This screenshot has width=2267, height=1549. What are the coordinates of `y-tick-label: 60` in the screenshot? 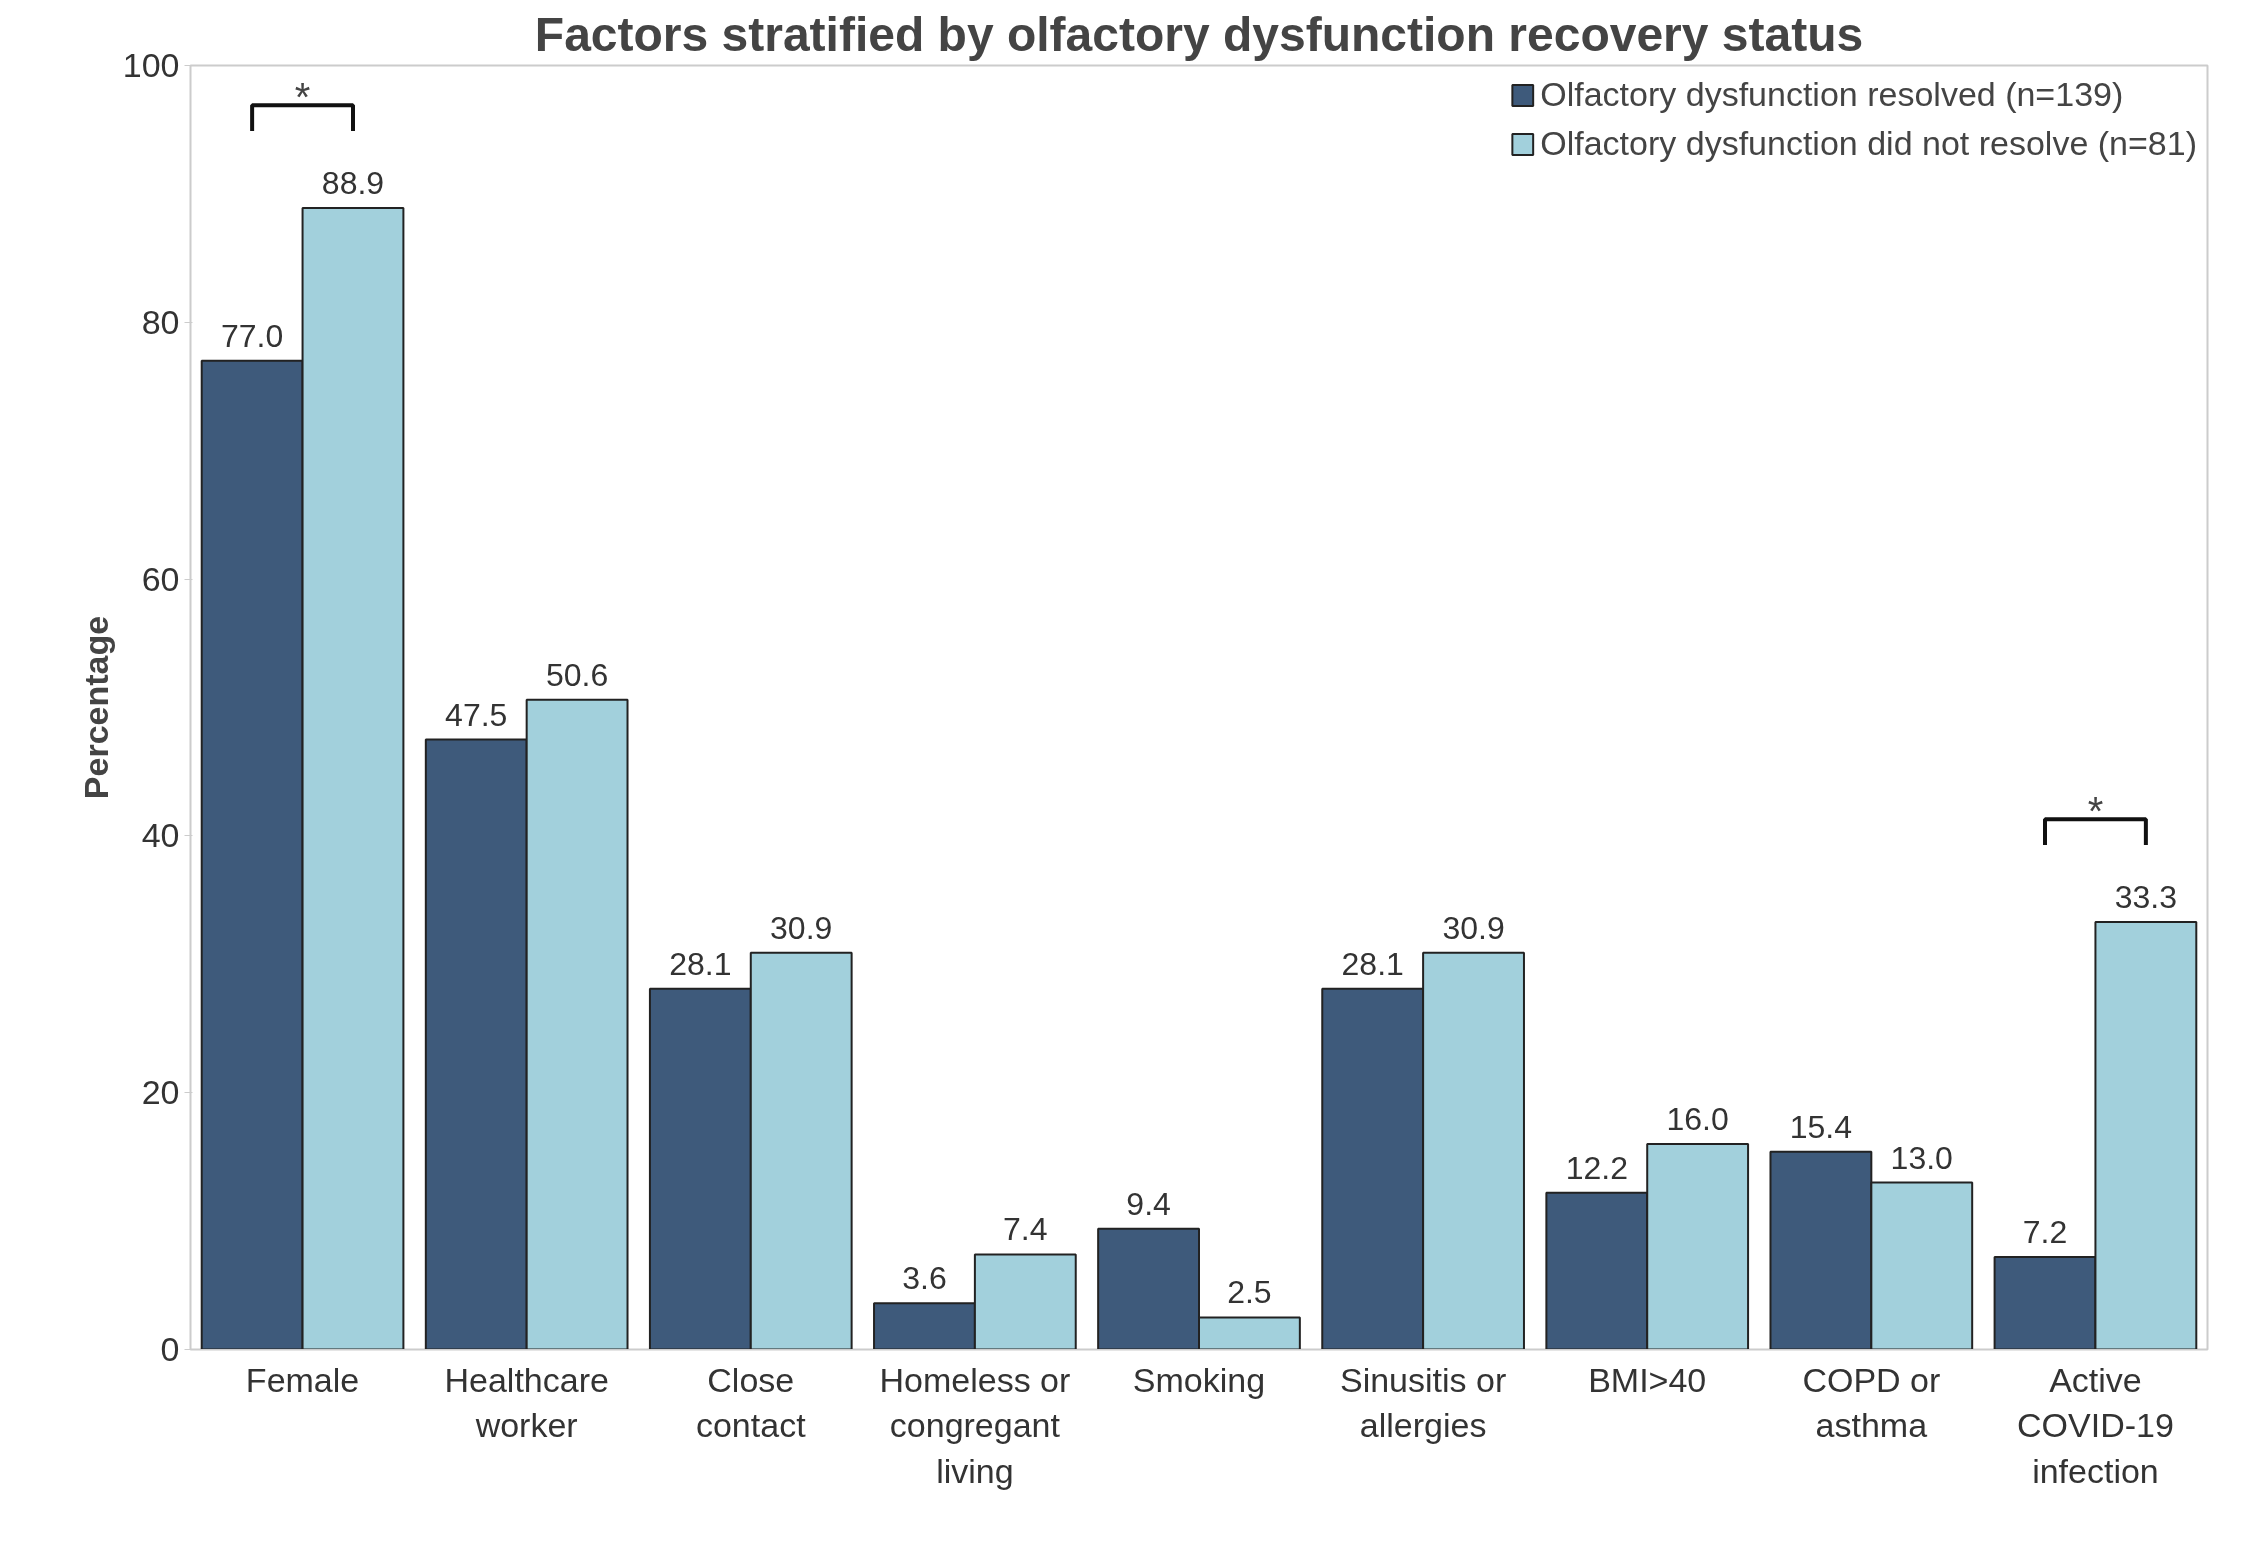 It's located at (160, 578).